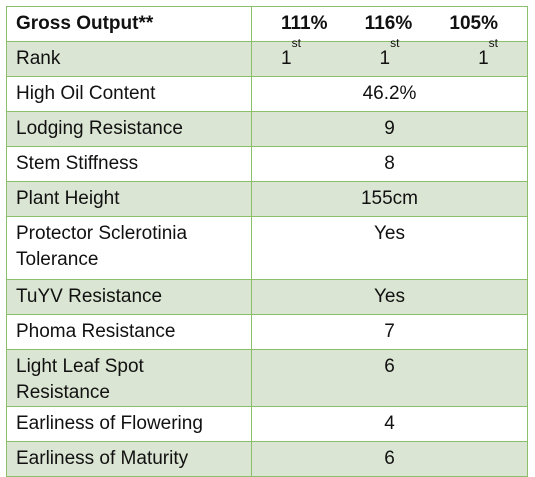  Describe the element at coordinates (129, 164) in the screenshot. I see `row-label: Stem Stiffness` at that location.